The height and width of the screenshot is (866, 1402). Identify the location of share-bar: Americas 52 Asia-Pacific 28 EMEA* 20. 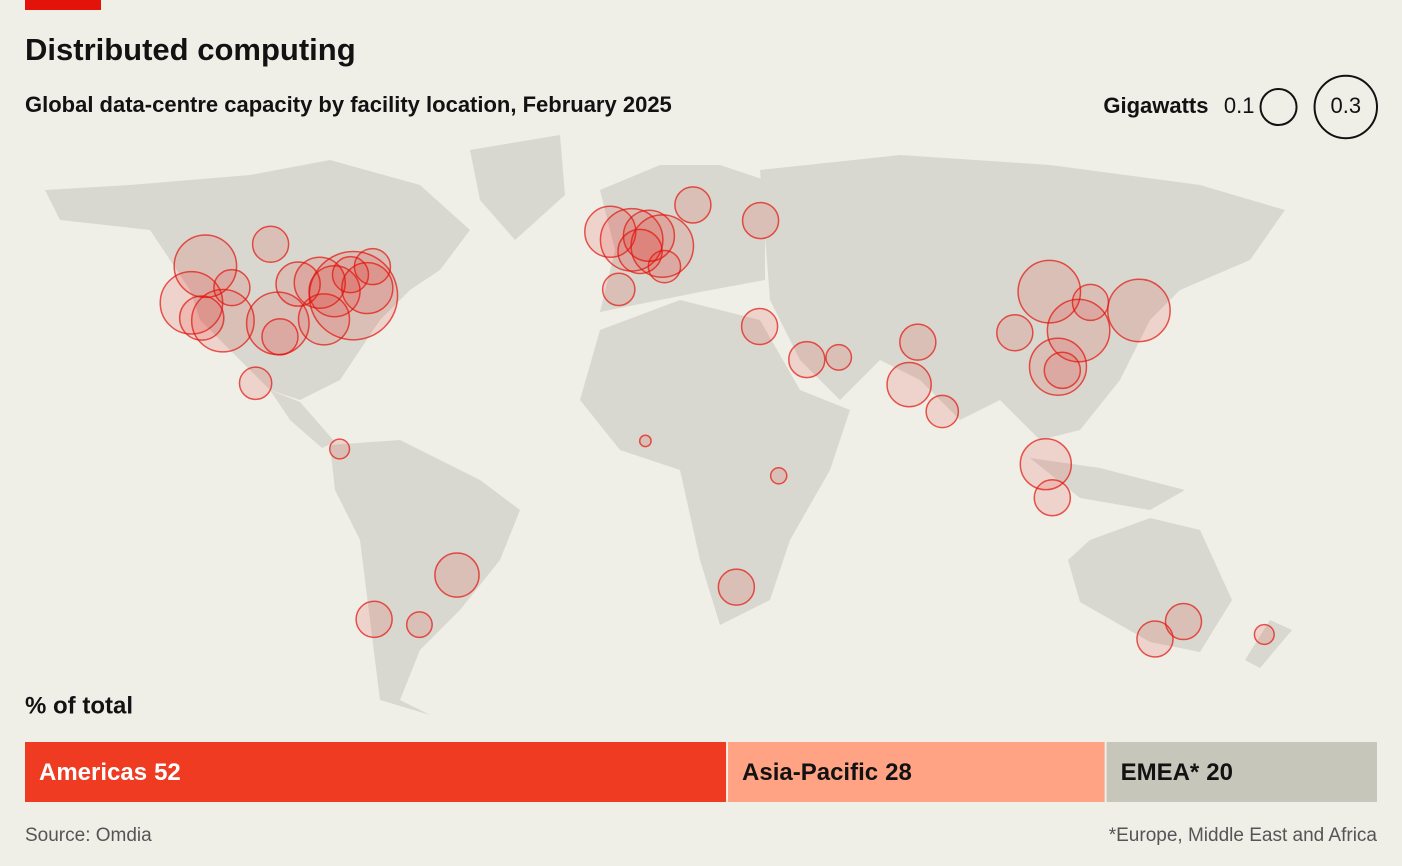
(701, 772).